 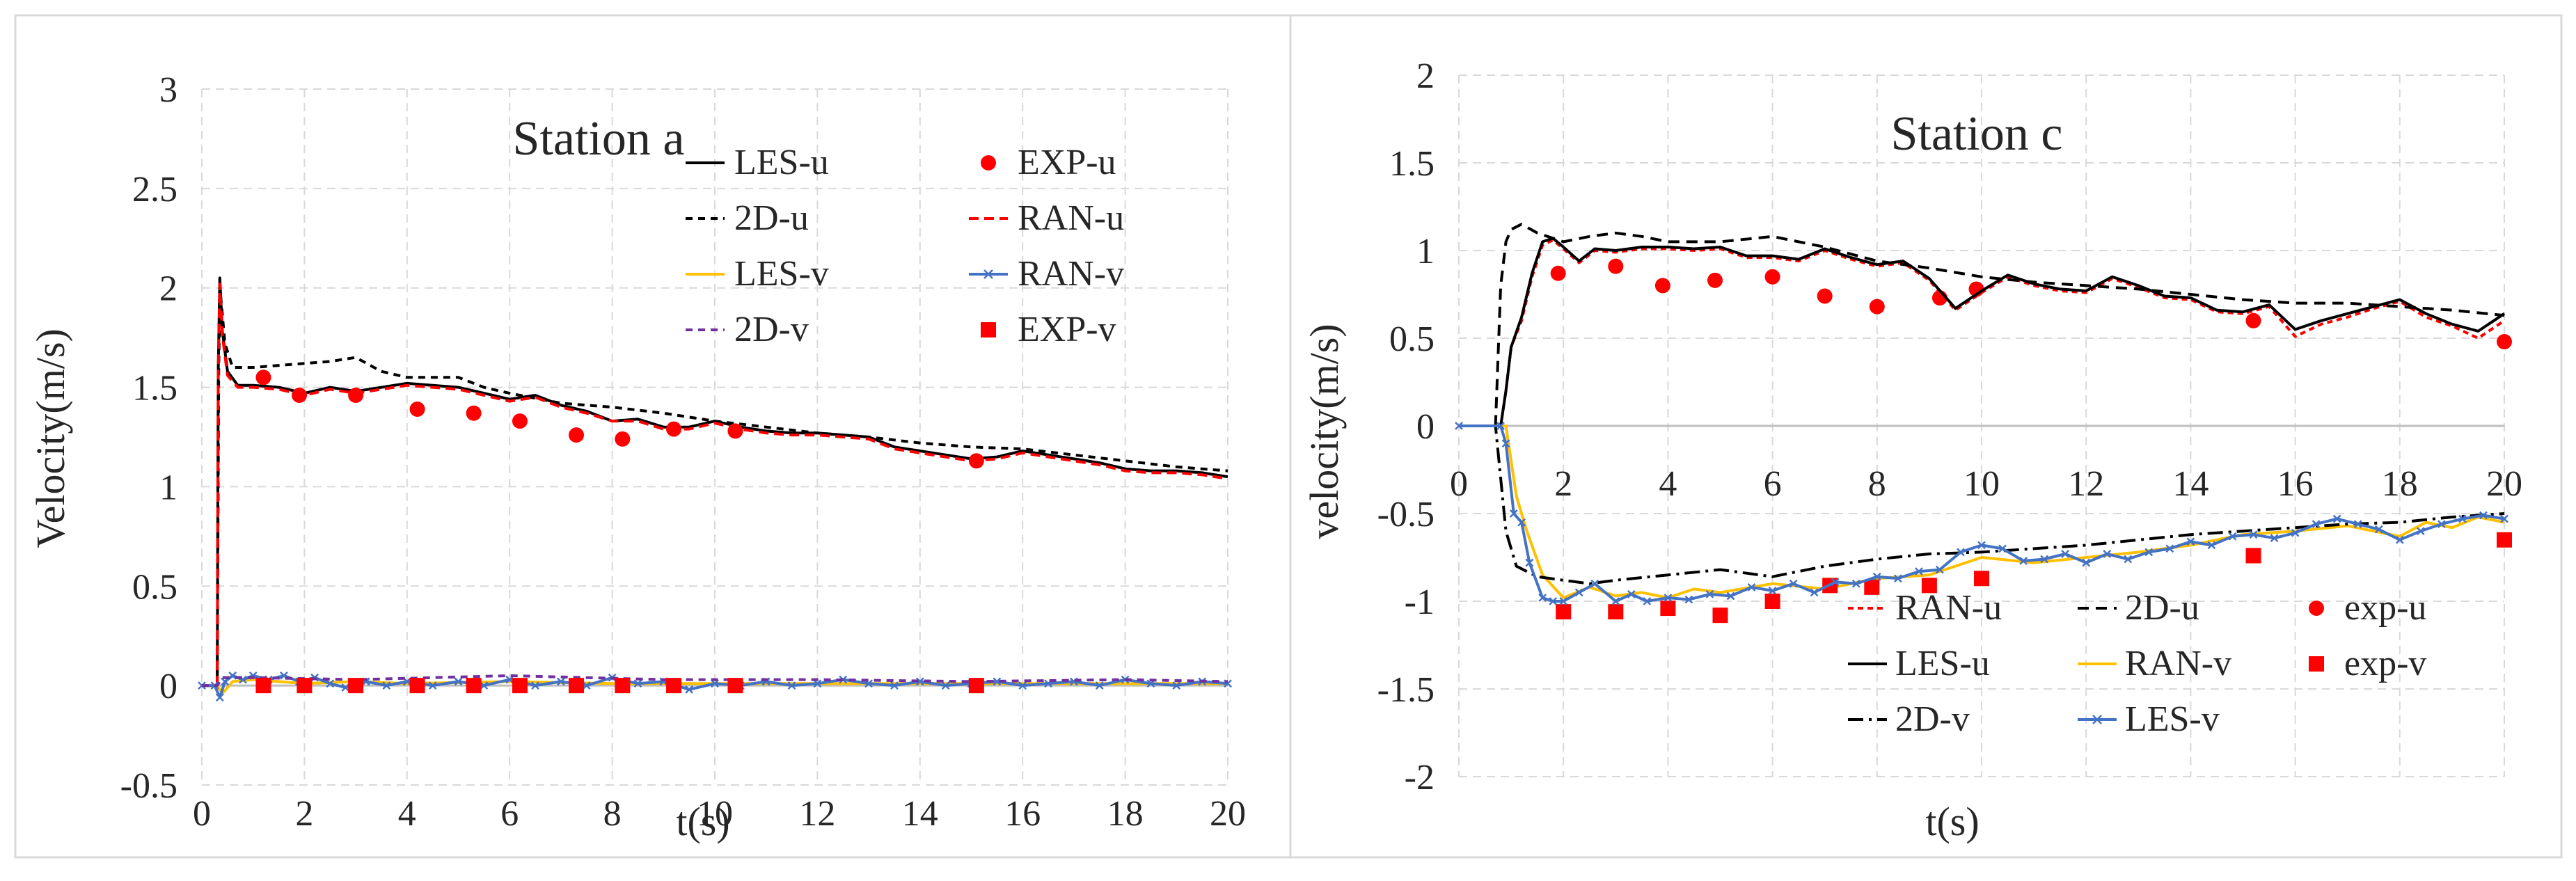 I want to click on chart-c-ytick-label: -0.5, so click(x=1406, y=514).